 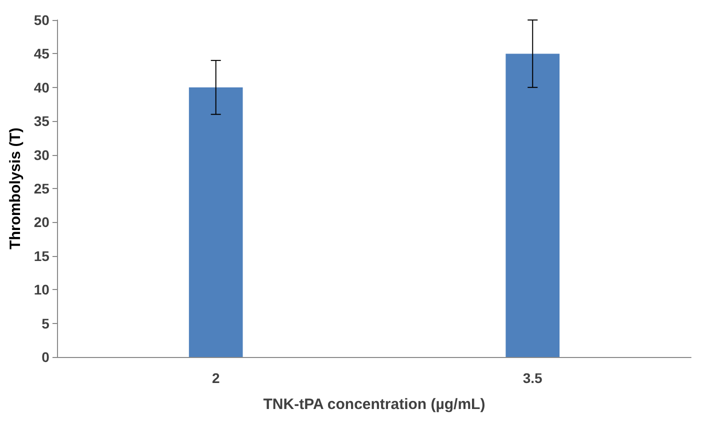 I want to click on y-tick-label: 20, so click(x=42, y=222).